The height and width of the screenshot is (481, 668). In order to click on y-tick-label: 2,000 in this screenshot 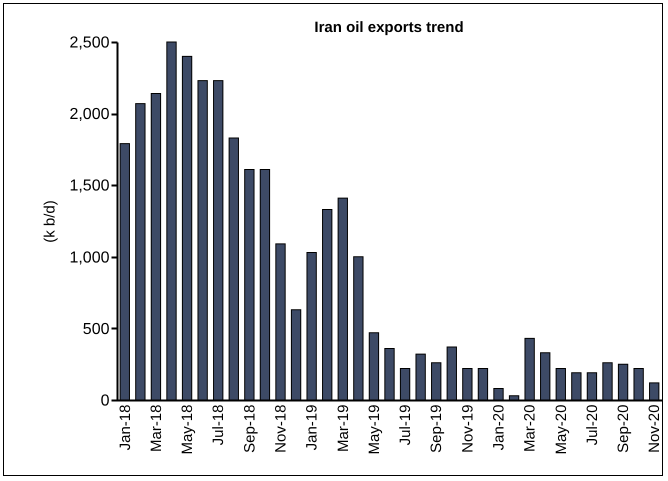, I will do `click(89, 115)`.